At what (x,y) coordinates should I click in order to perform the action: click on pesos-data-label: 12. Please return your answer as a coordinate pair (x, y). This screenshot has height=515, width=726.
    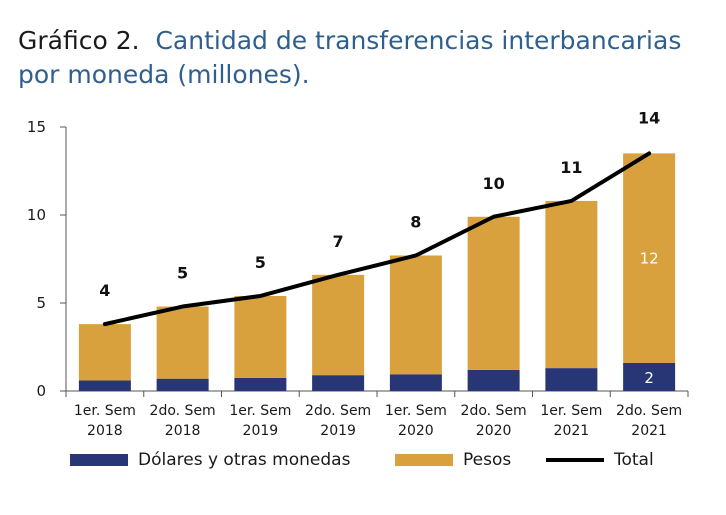
    Looking at the image, I should click on (649, 258).